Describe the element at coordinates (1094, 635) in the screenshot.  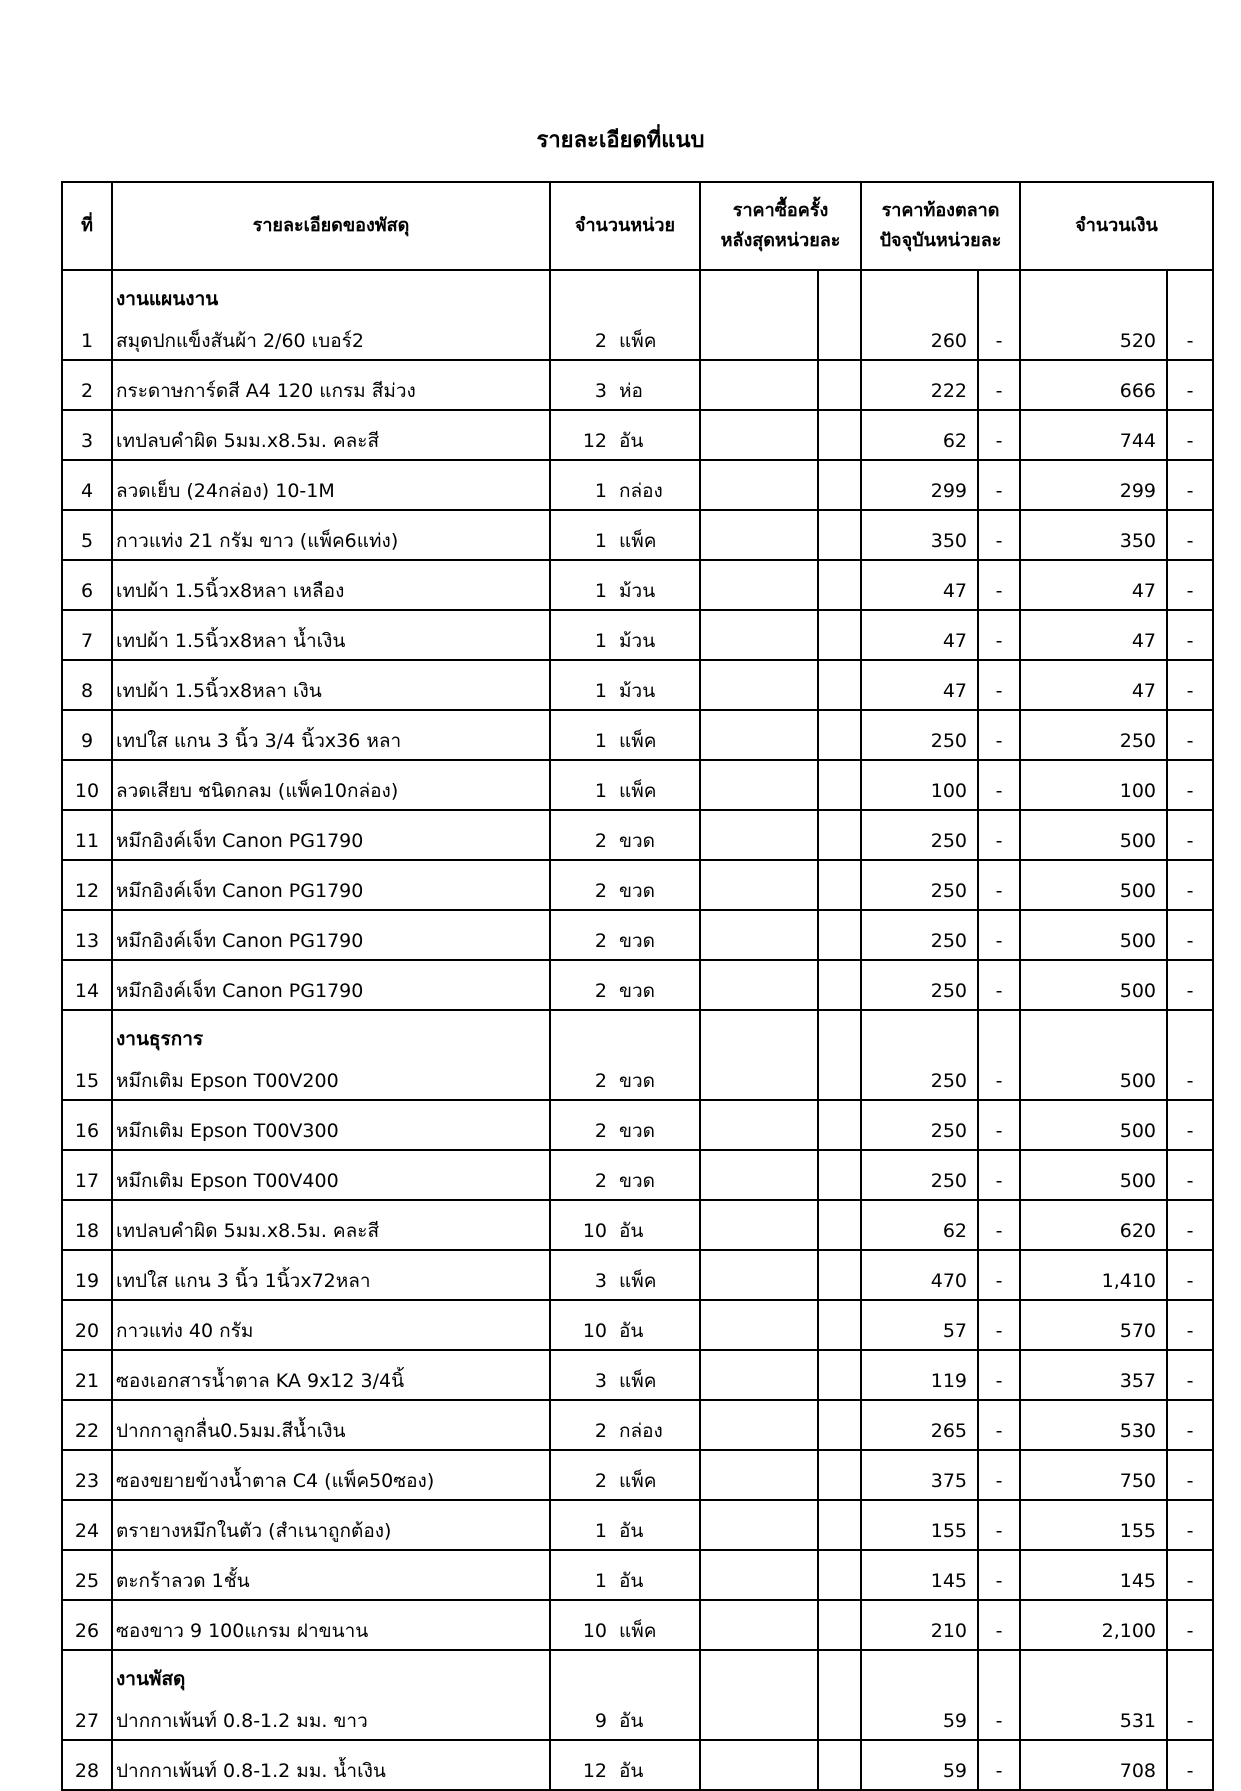
I see `amount: 47` at that location.